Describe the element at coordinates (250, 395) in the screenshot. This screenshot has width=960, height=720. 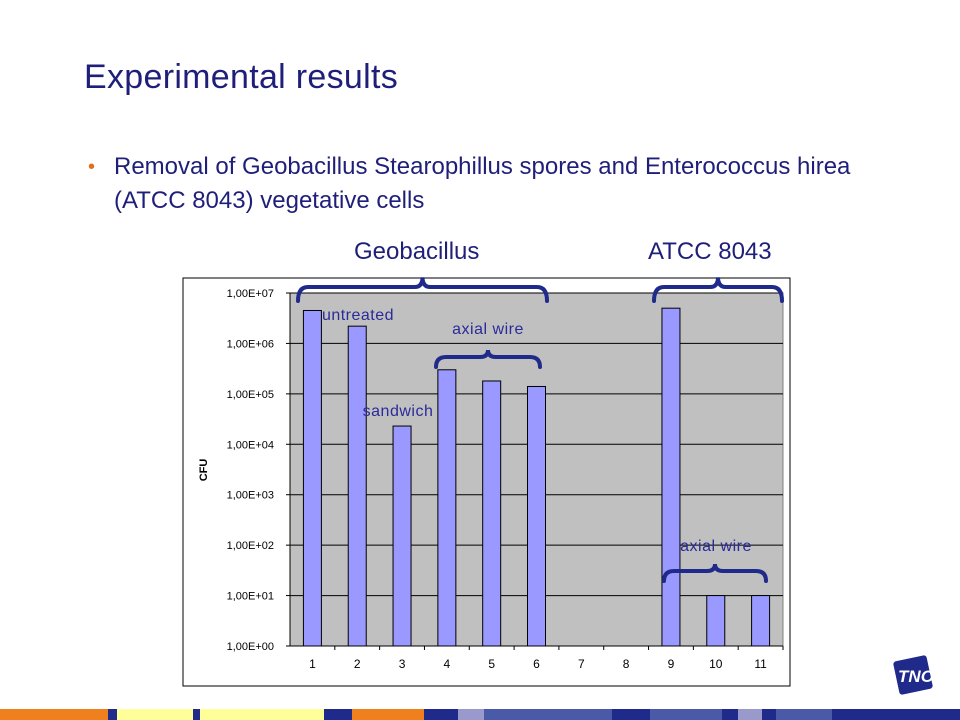
I see `y-tick-label: 1,00E+05` at that location.